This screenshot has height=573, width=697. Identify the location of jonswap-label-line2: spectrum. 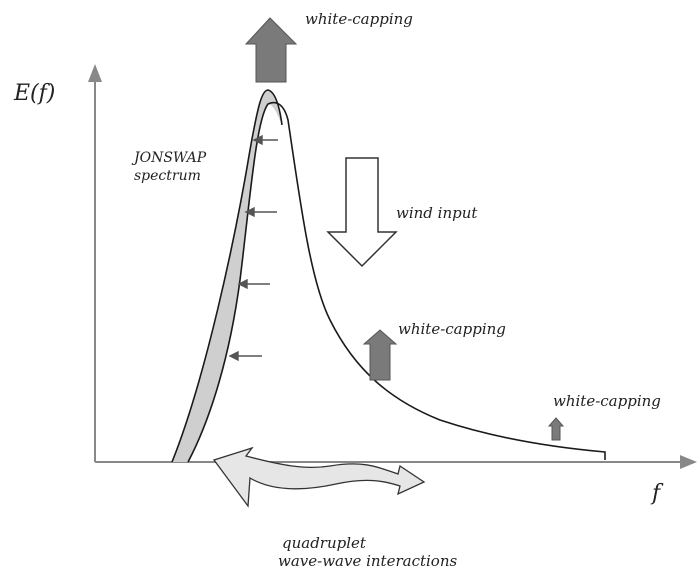
(167, 176).